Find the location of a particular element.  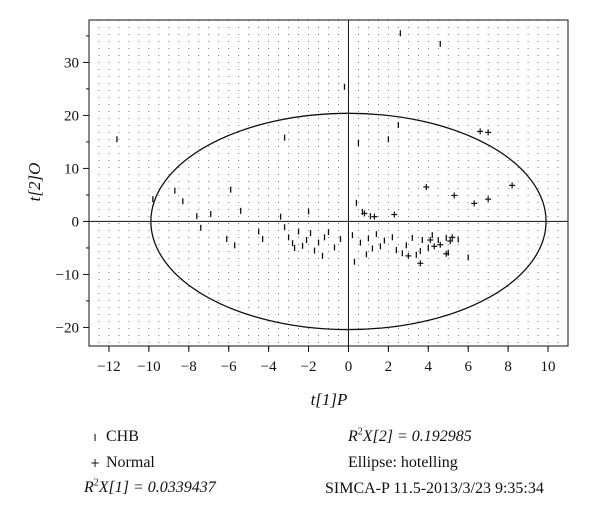

legend-normal: + Normal is located at coordinates (121, 463).